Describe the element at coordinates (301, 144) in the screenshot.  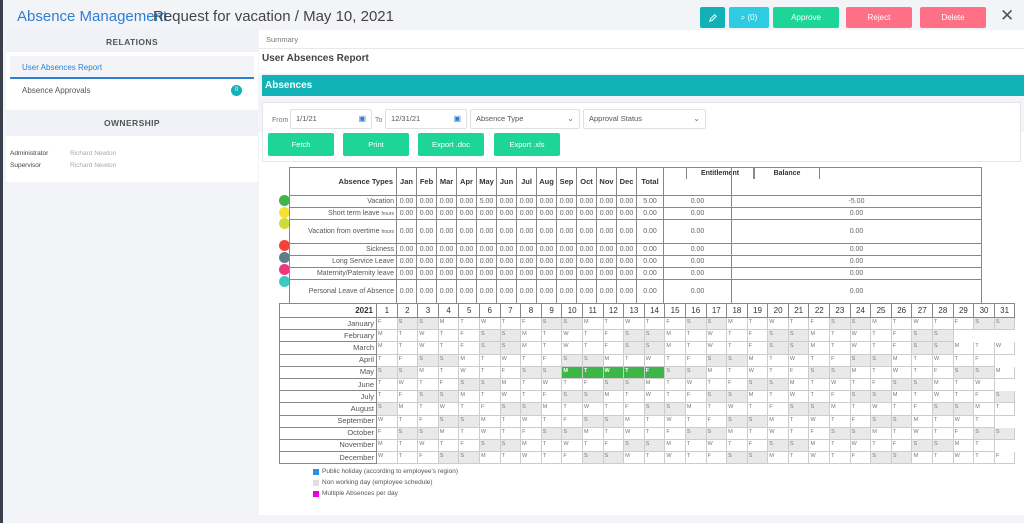
I see `fetch-button: Fetch` at that location.